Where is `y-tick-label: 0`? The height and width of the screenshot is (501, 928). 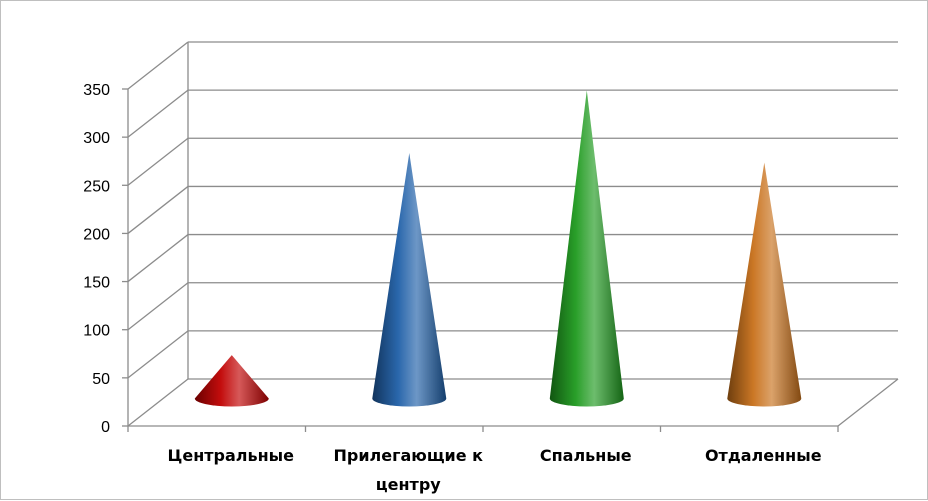 y-tick-label: 0 is located at coordinates (105, 427).